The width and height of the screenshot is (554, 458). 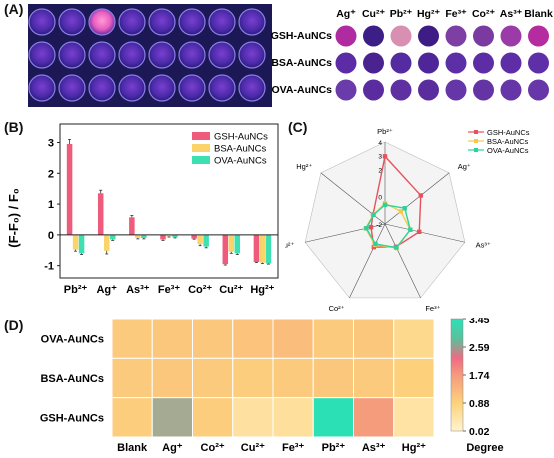 What do you see at coordinates (14, 9) in the screenshot?
I see `panel-a-label: (A)` at bounding box center [14, 9].